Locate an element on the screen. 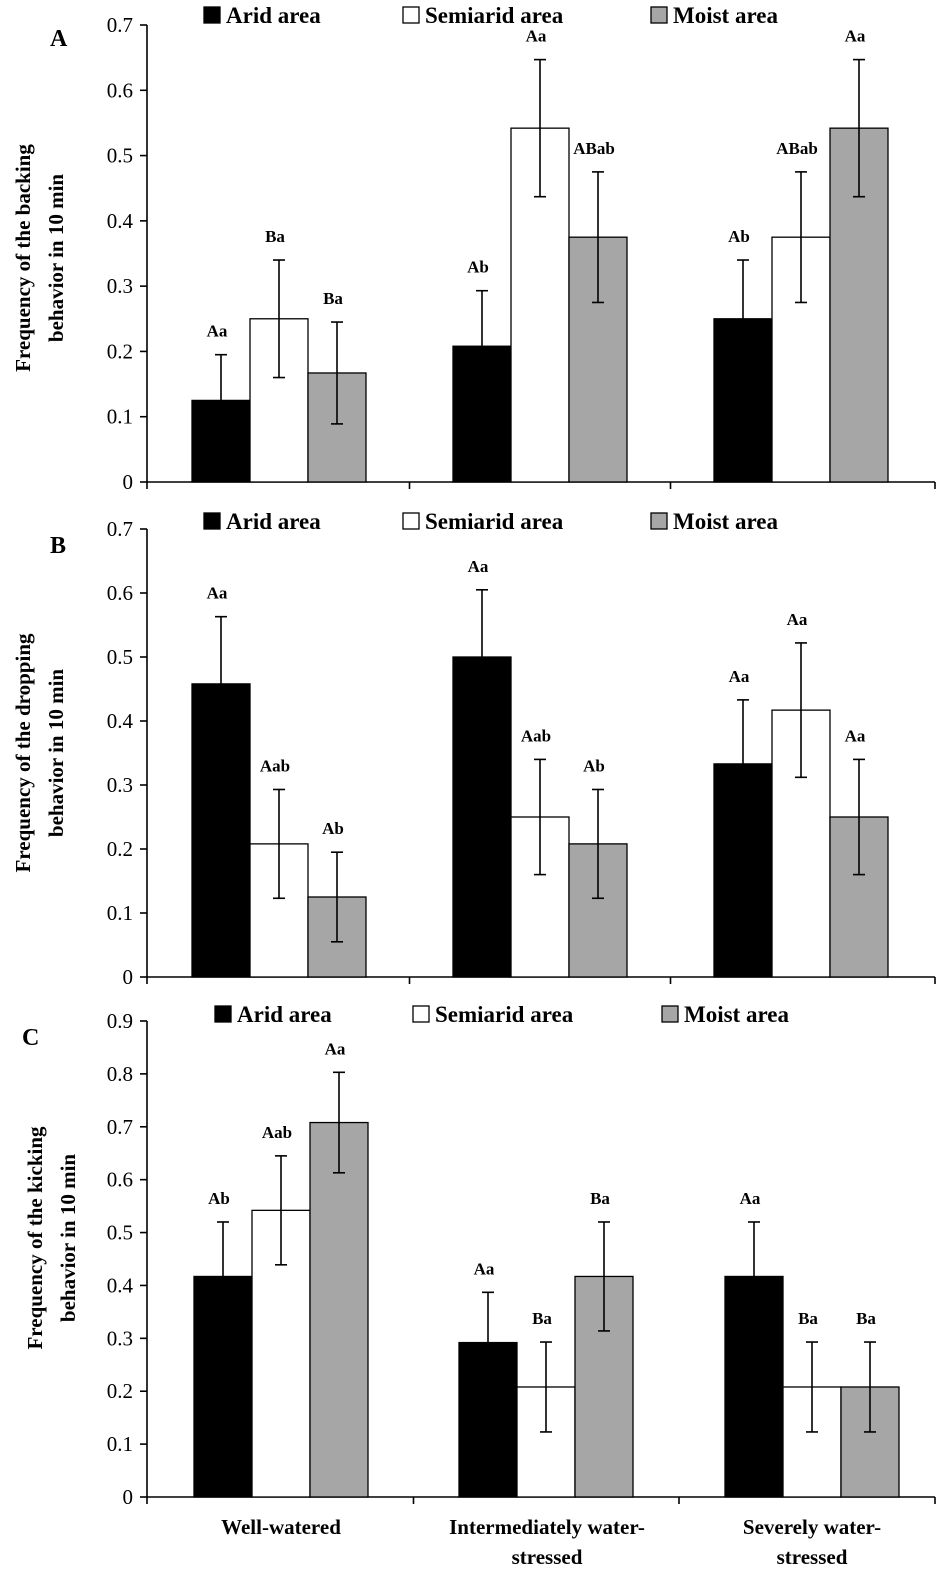  panel-c-bar-label-moist-intermediate: Ba is located at coordinates (600, 1198).